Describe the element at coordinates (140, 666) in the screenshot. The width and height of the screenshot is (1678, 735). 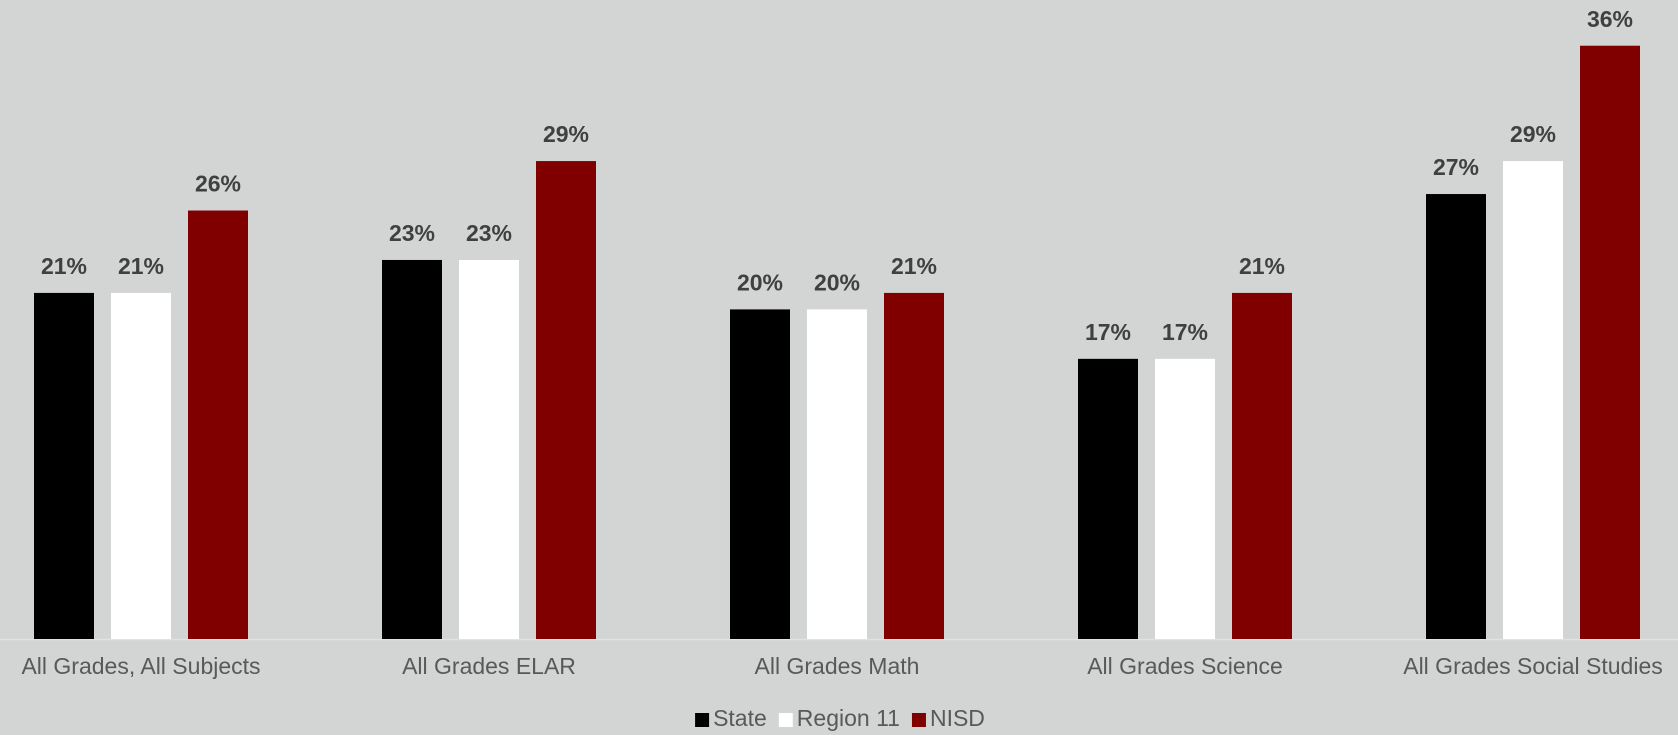
I see `x-tick-label: All Grades, All Subjects` at that location.